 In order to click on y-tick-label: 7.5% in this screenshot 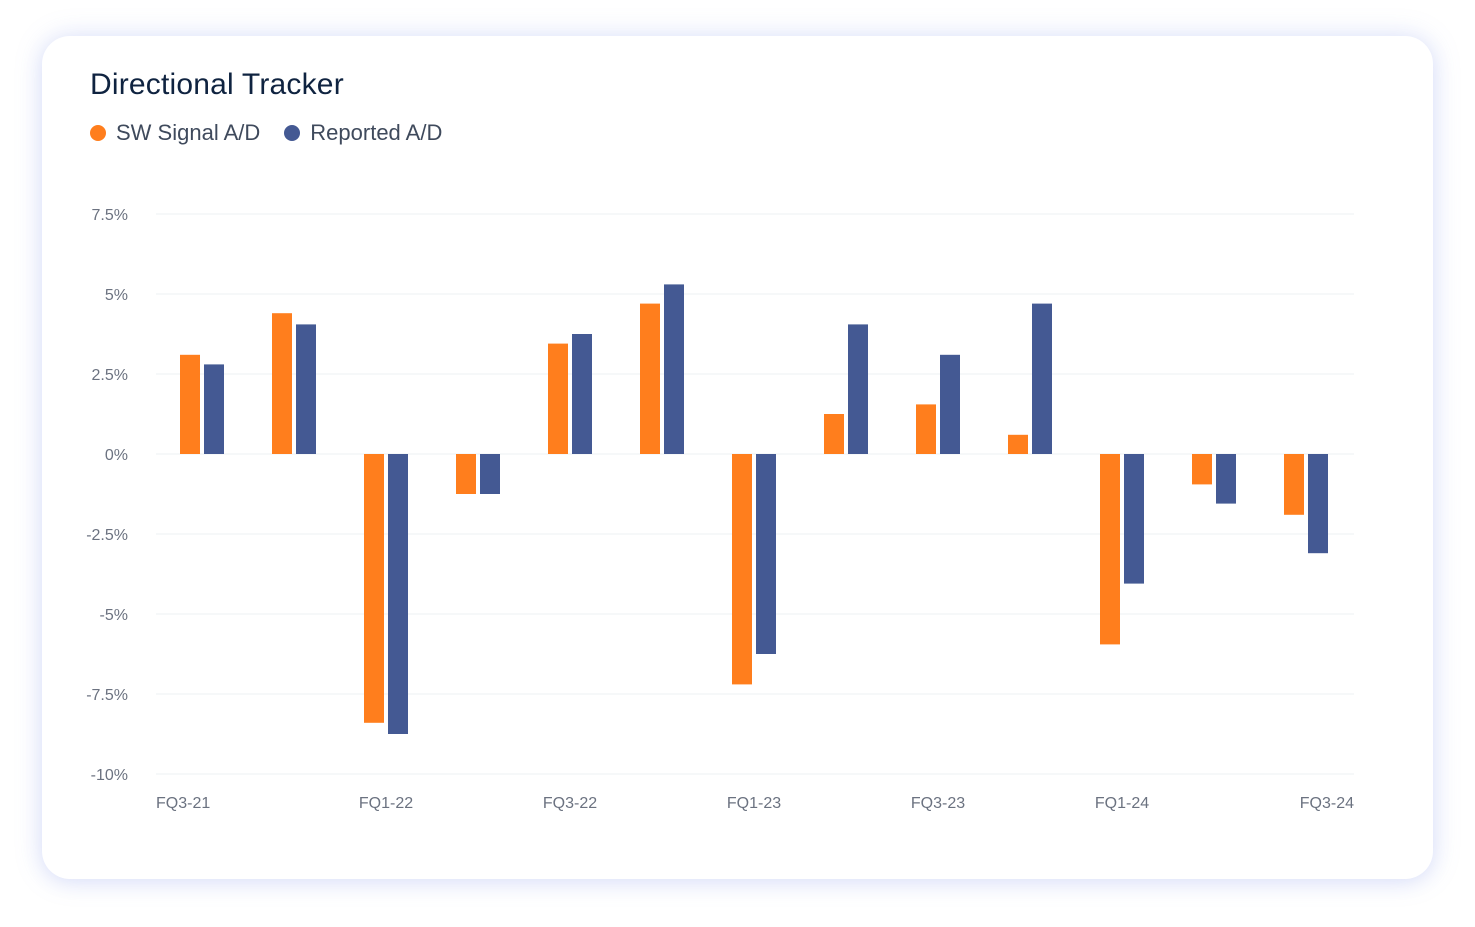, I will do `click(110, 215)`.